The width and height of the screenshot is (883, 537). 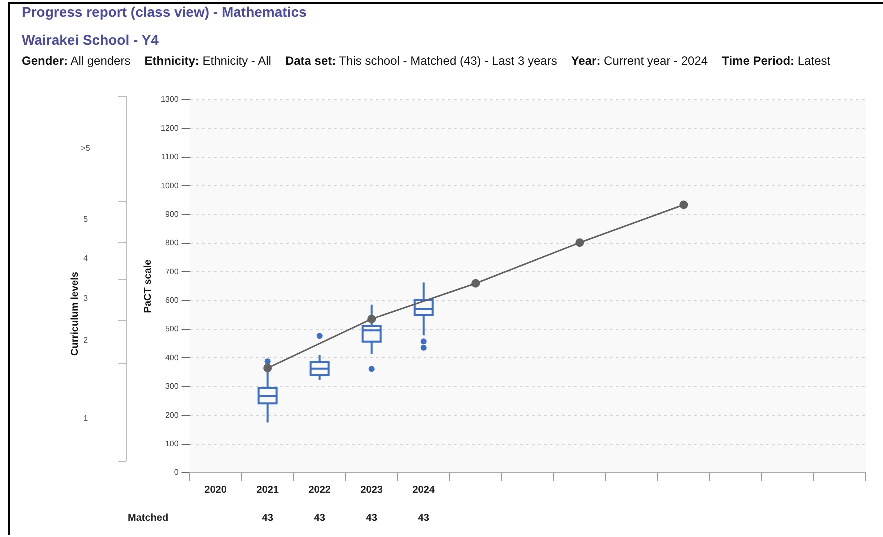 I want to click on text: Year: Current year - 2024, so click(x=639, y=61).